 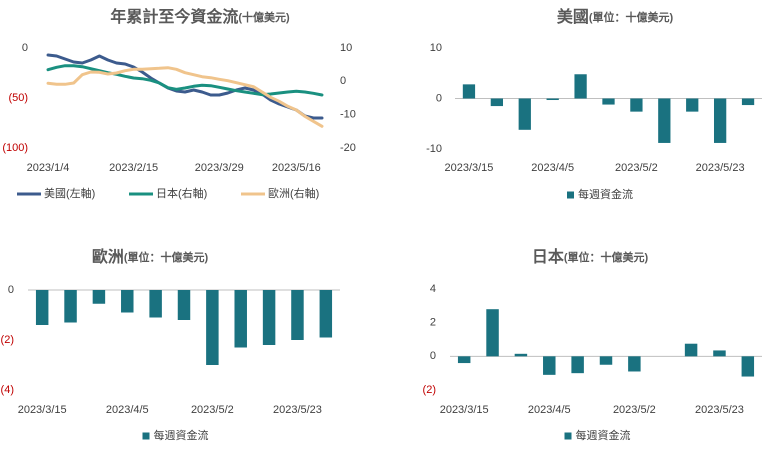 I want to click on chart-title: 年累計至今資金流(十億美元), so click(x=200, y=16).